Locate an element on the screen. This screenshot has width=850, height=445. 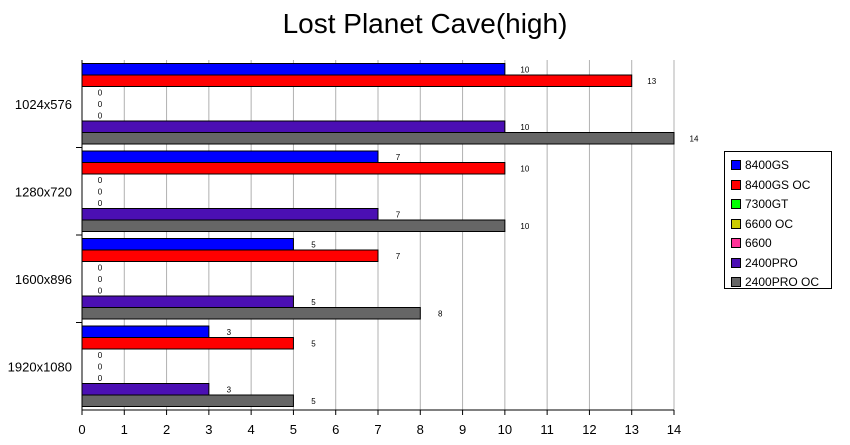
legend-item: 7300GT is located at coordinates (759, 204).